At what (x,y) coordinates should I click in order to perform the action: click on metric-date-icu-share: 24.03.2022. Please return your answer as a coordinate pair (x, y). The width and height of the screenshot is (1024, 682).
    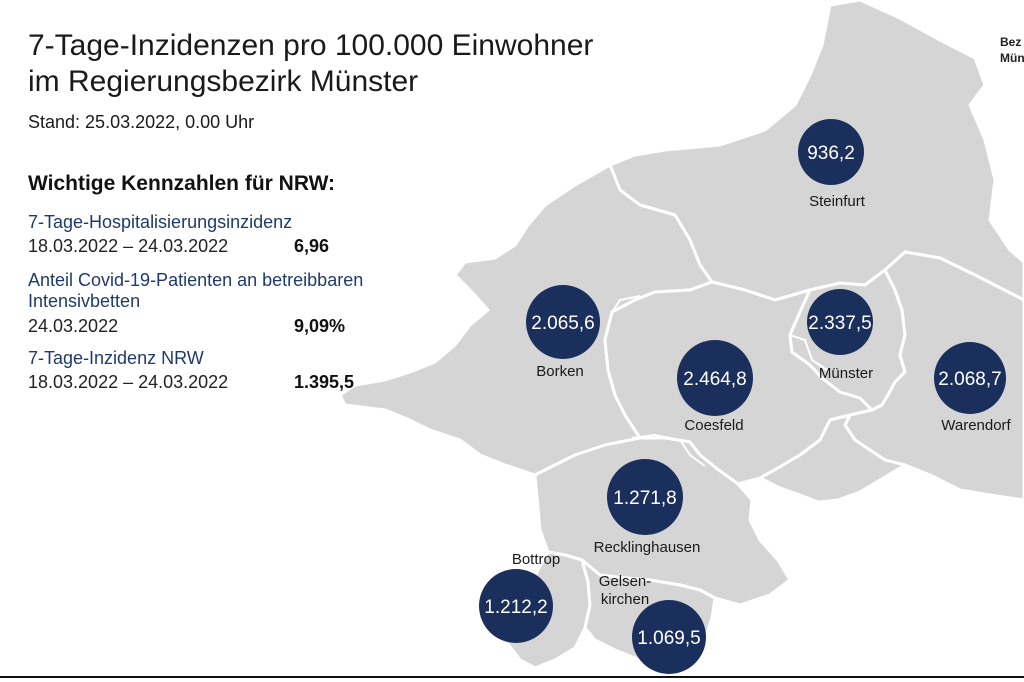
    Looking at the image, I should click on (73, 326).